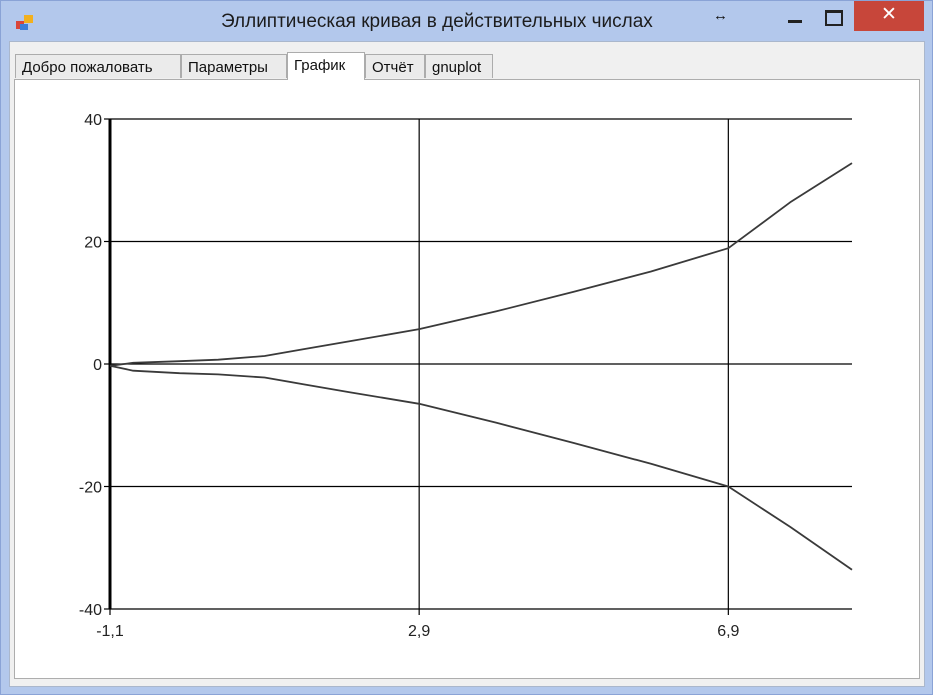 Image resolution: width=933 pixels, height=695 pixels. What do you see at coordinates (419, 631) in the screenshot?
I see `x-tick-label: 2,9` at bounding box center [419, 631].